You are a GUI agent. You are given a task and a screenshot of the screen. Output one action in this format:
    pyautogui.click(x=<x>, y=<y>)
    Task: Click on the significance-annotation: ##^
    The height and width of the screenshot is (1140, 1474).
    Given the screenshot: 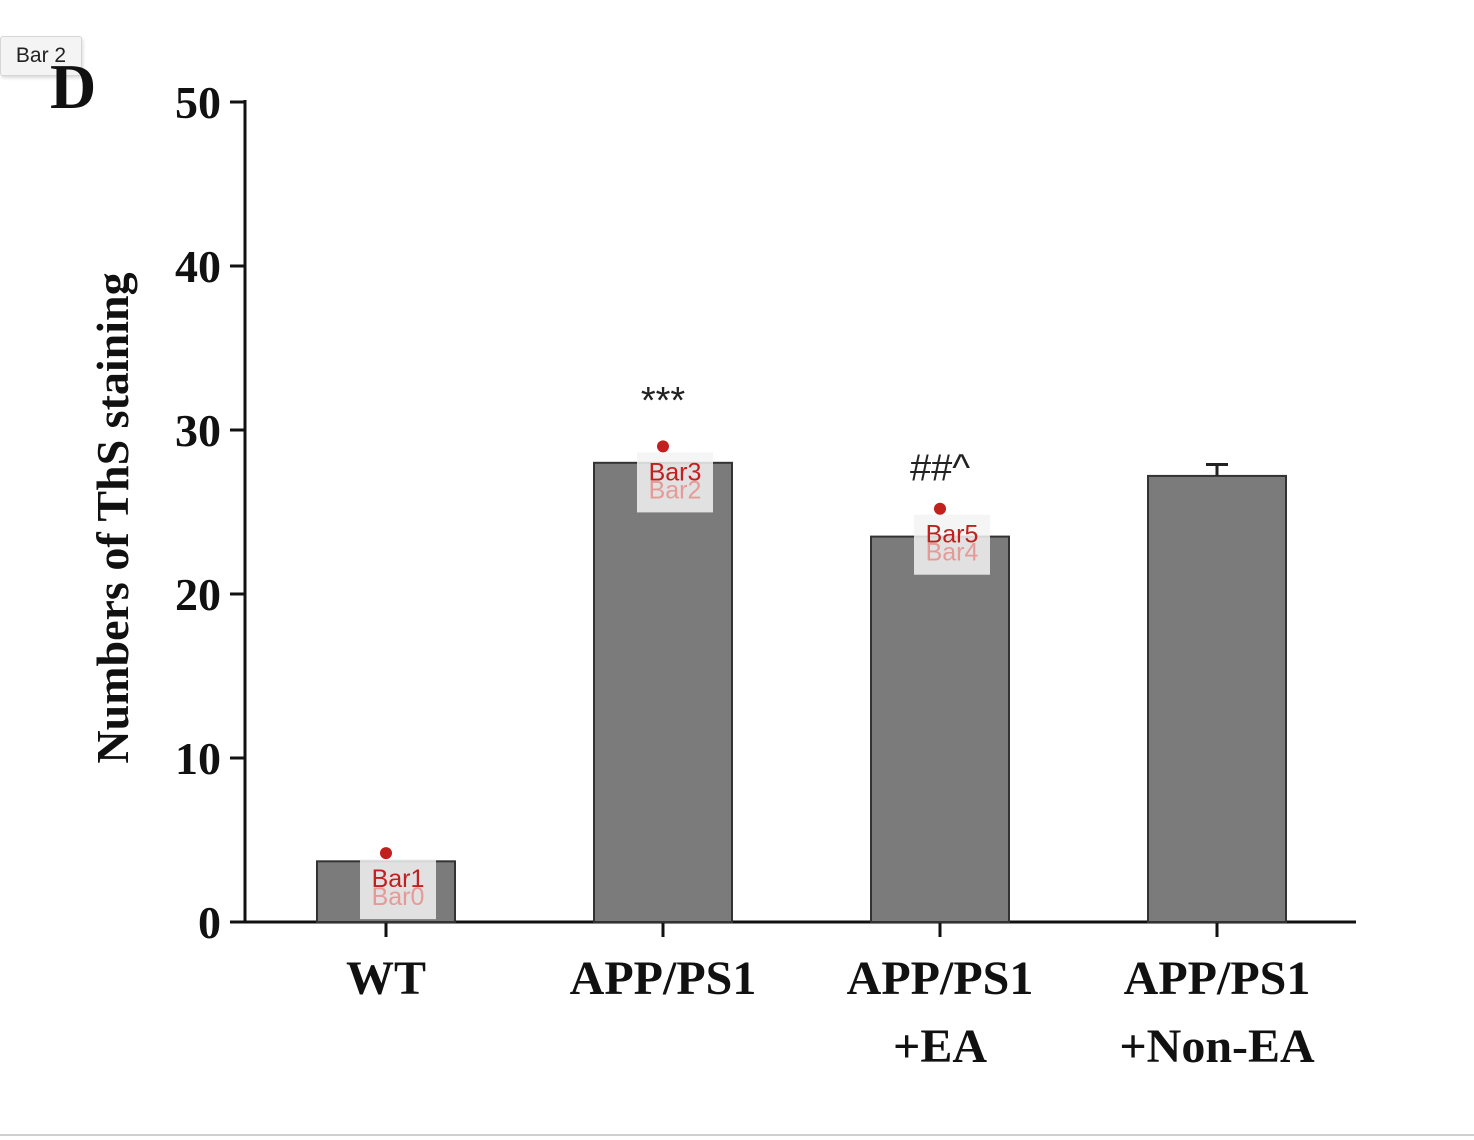 What is the action you would take?
    pyautogui.click(x=940, y=469)
    